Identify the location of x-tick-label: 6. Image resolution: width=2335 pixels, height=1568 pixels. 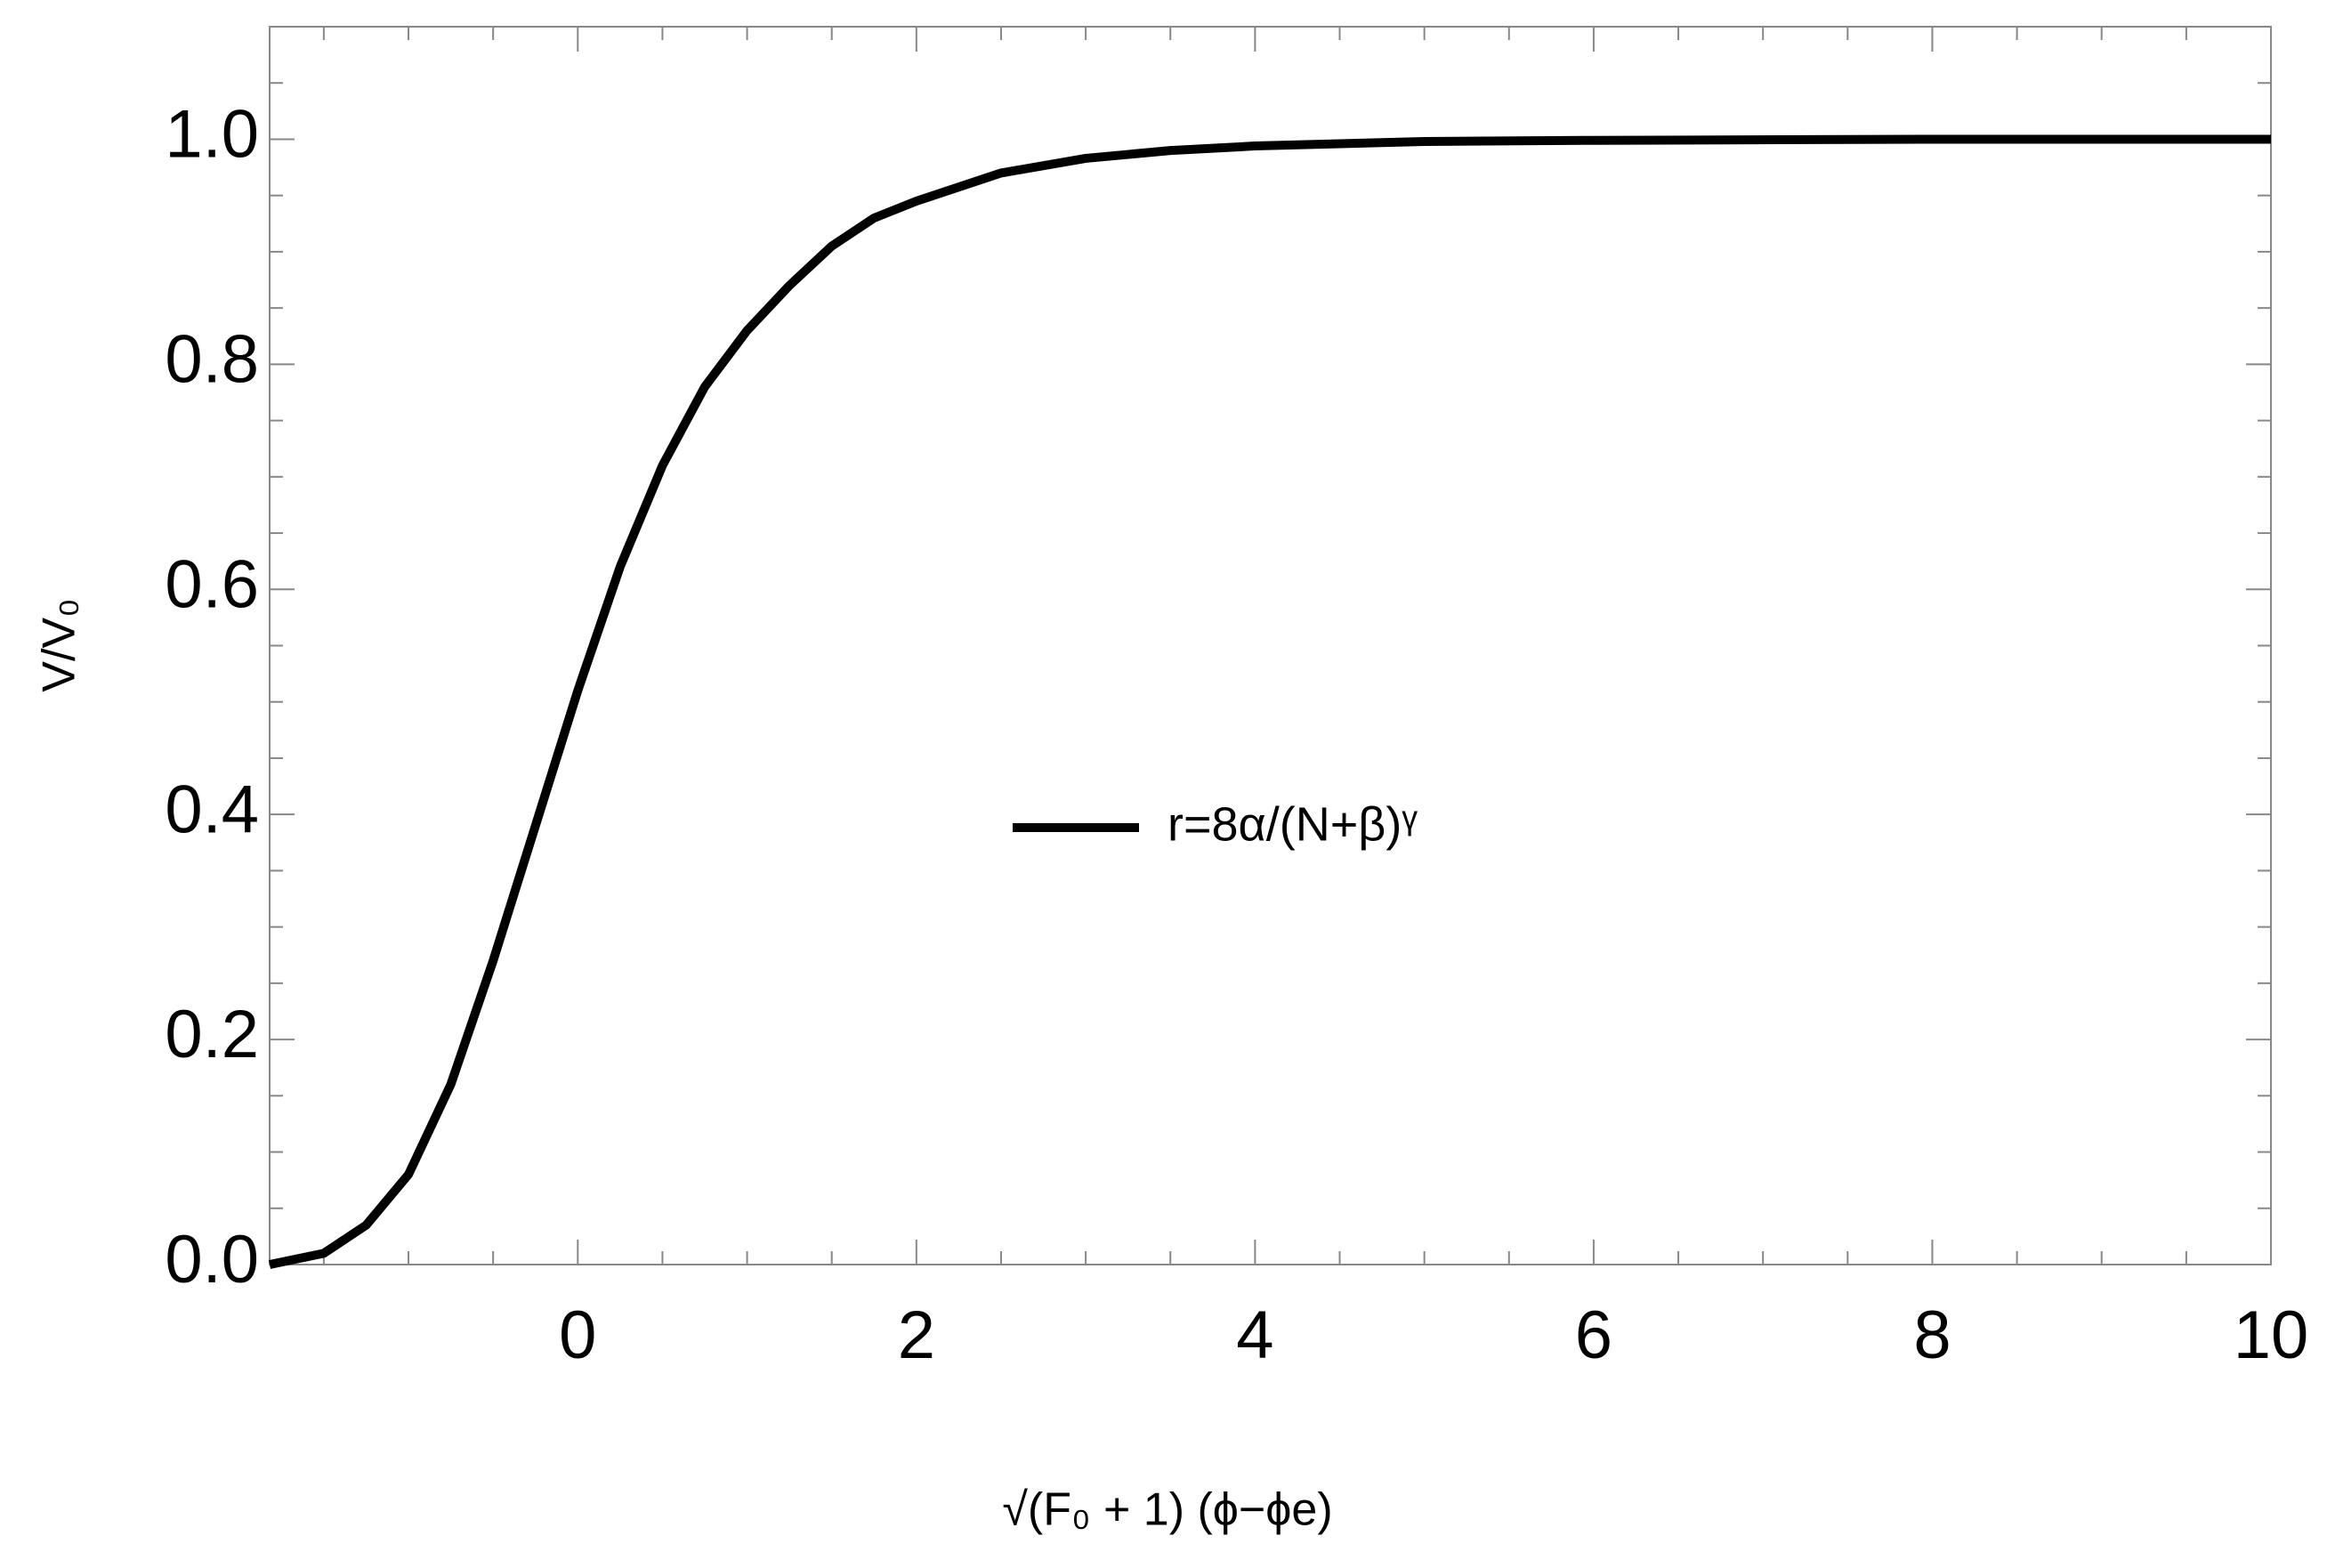
(1593, 1335).